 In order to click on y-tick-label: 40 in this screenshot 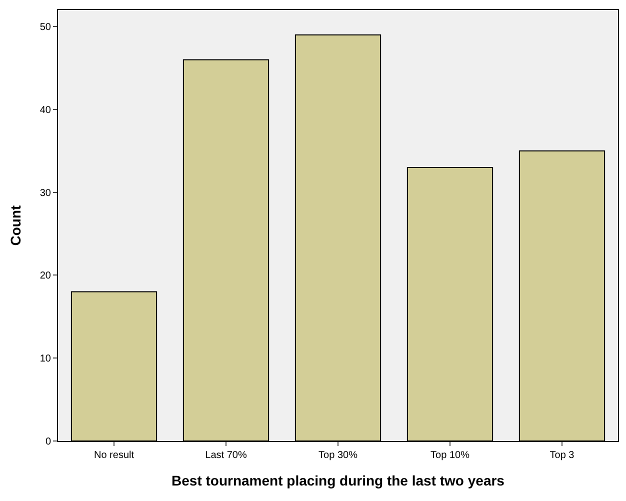, I will do `click(46, 110)`.